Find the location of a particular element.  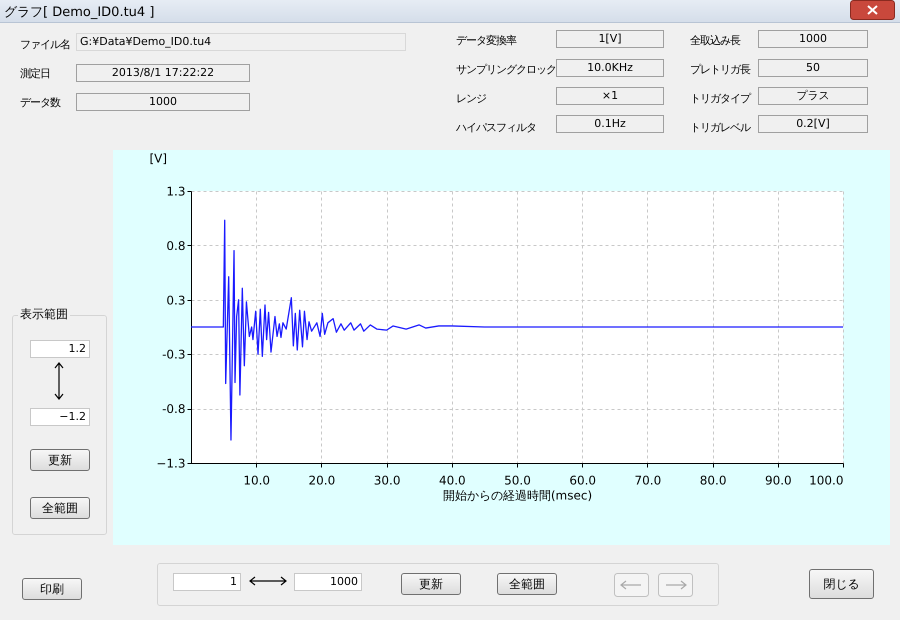

text: 1.2 is located at coordinates (60, 349).